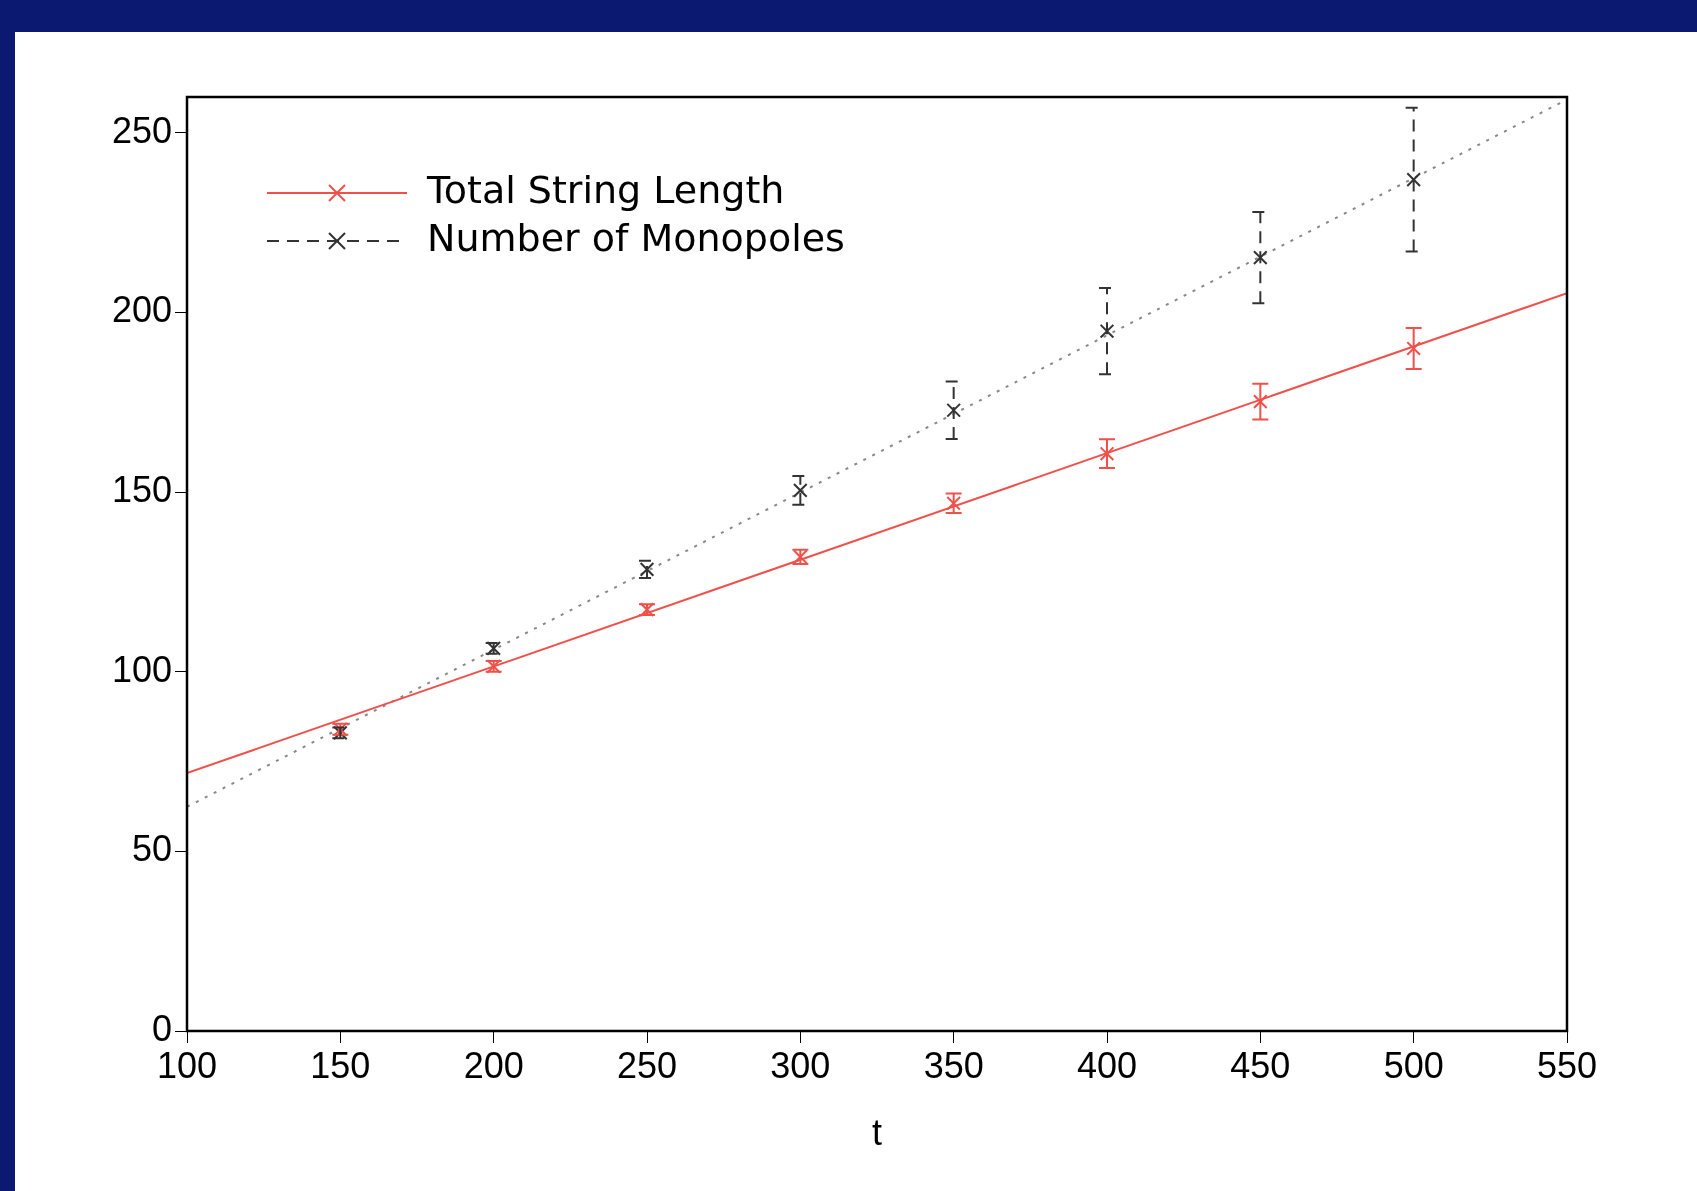  I want to click on x-tick-label: 500, so click(1413, 1065).